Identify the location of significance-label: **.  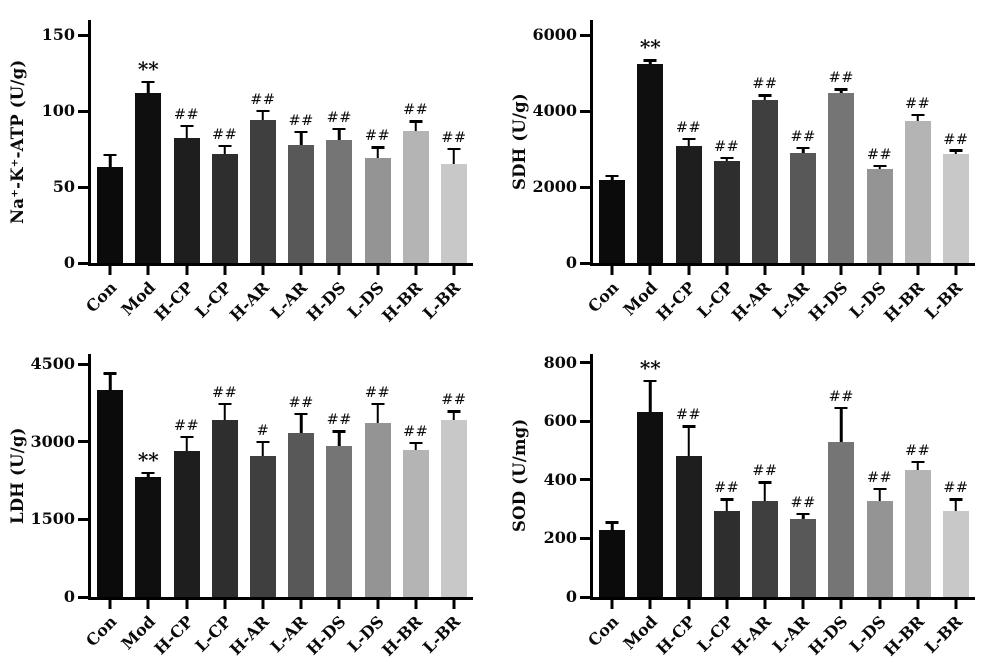
(148, 459).